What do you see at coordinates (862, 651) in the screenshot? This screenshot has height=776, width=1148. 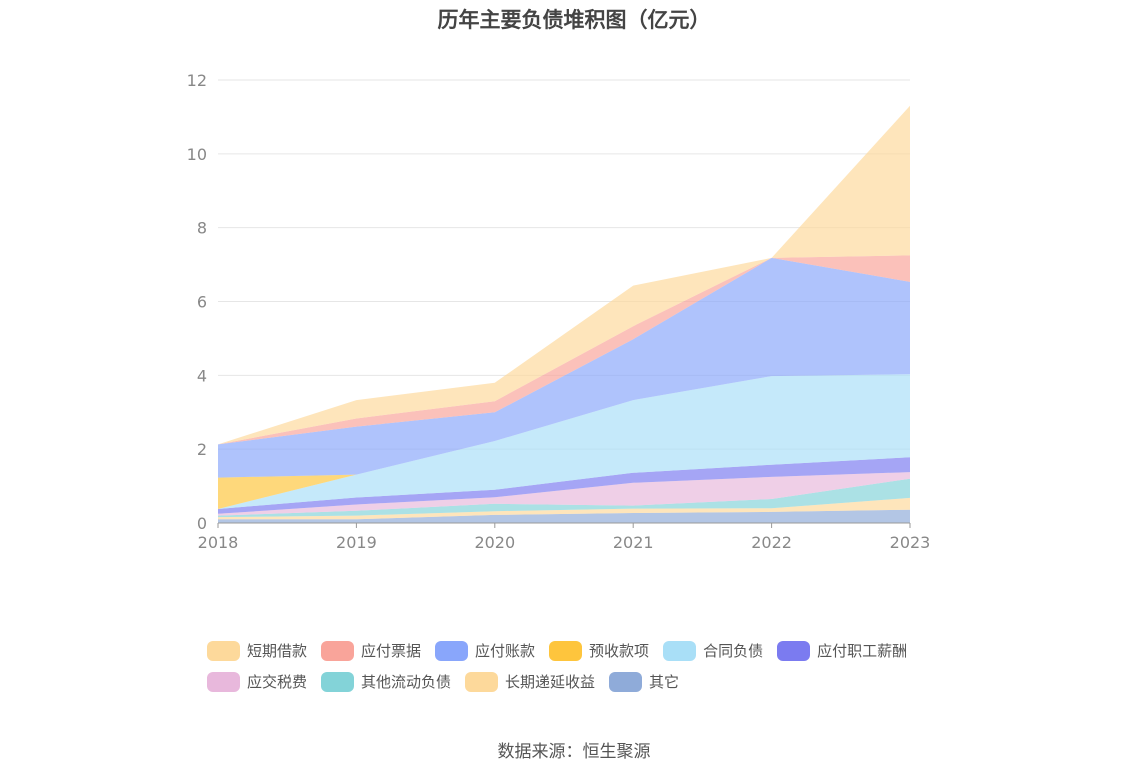 I see `legend-label: 应付职工薪酬` at bounding box center [862, 651].